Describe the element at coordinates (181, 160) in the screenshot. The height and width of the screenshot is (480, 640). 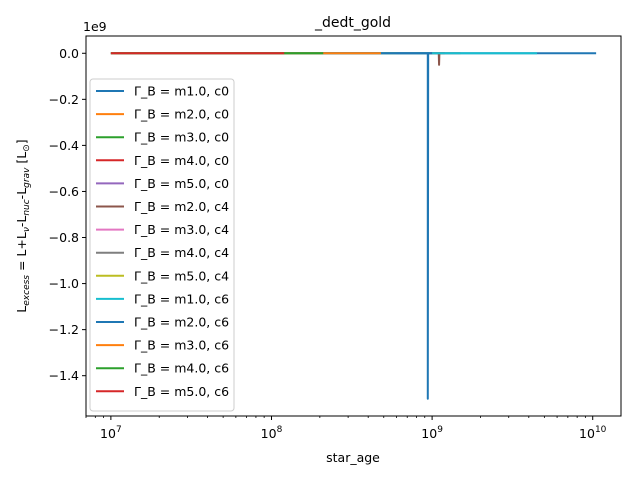
I see `legend-label: Γ_B = m4.0, c0` at that location.